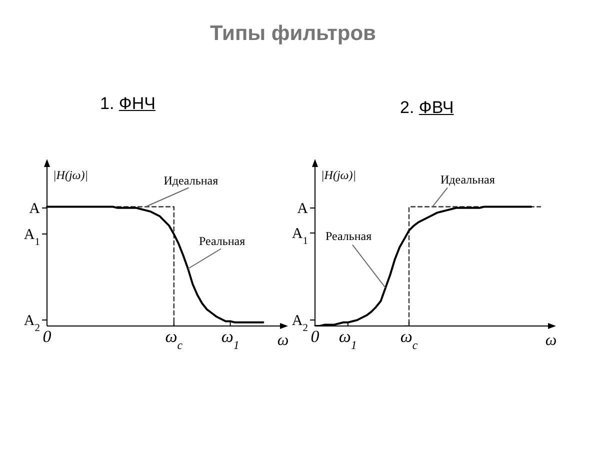 This screenshot has width=600, height=450. Describe the element at coordinates (349, 235) in the screenshot. I see `legend-label: Реальная` at that location.